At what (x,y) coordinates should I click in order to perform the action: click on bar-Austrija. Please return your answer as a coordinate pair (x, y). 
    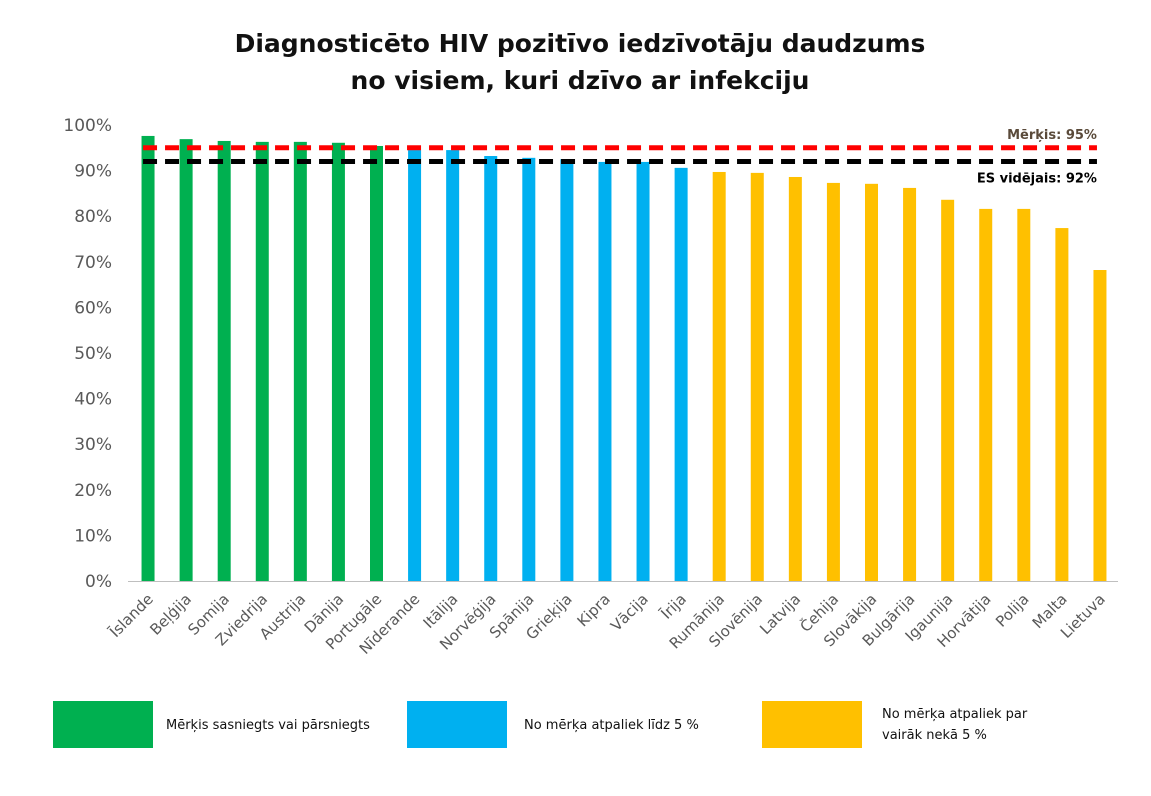
    Looking at the image, I should click on (300, 361).